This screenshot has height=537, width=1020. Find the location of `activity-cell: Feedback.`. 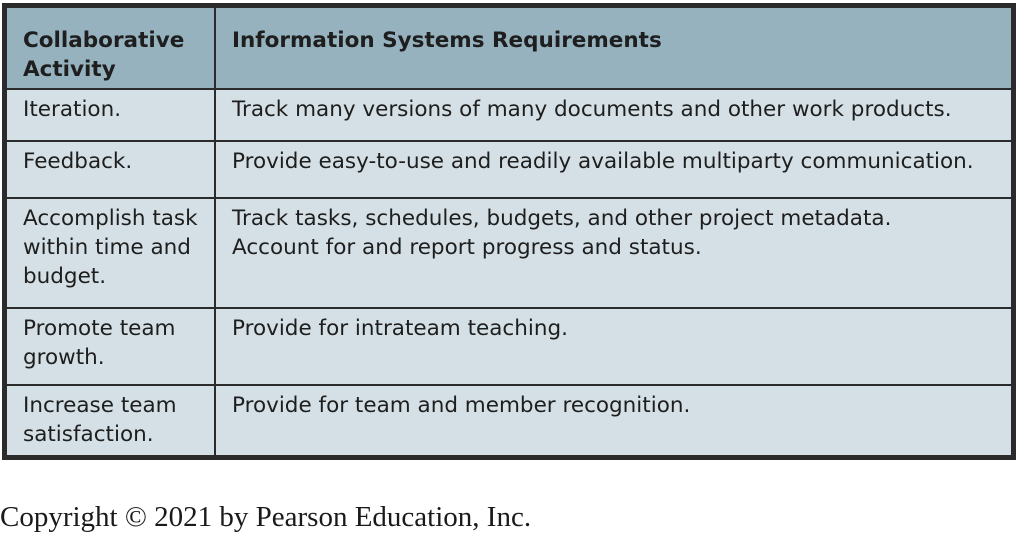

activity-cell: Feedback. is located at coordinates (110, 169).